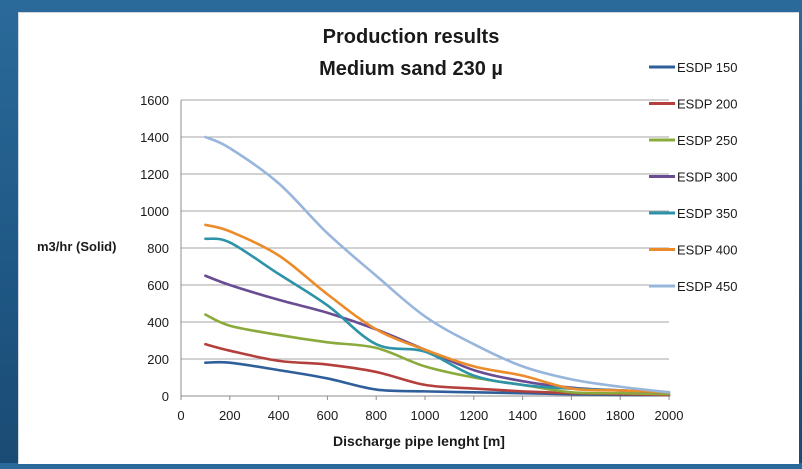  What do you see at coordinates (411, 37) in the screenshot?
I see `chart-title: Production results` at bounding box center [411, 37].